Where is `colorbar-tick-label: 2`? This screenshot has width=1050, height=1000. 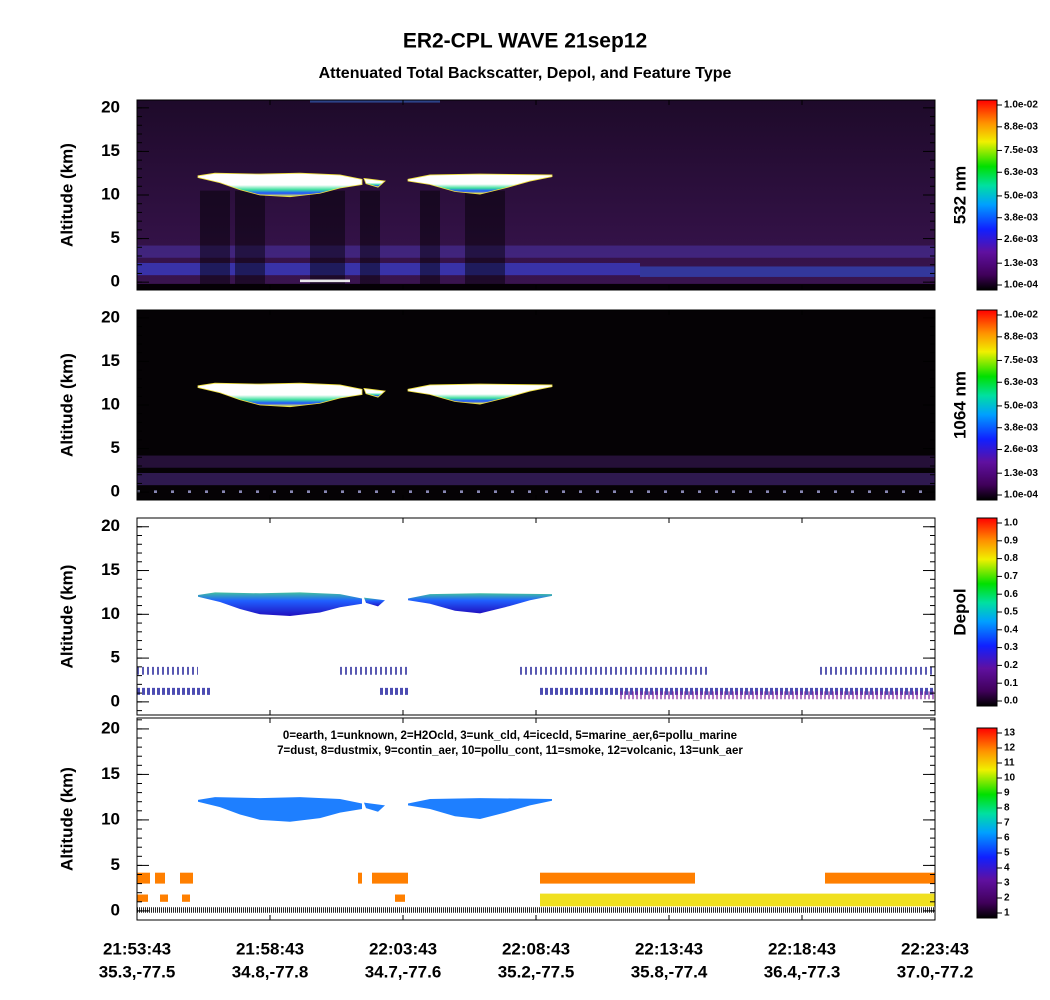 colorbar-tick-label: 2 is located at coordinates (1007, 898).